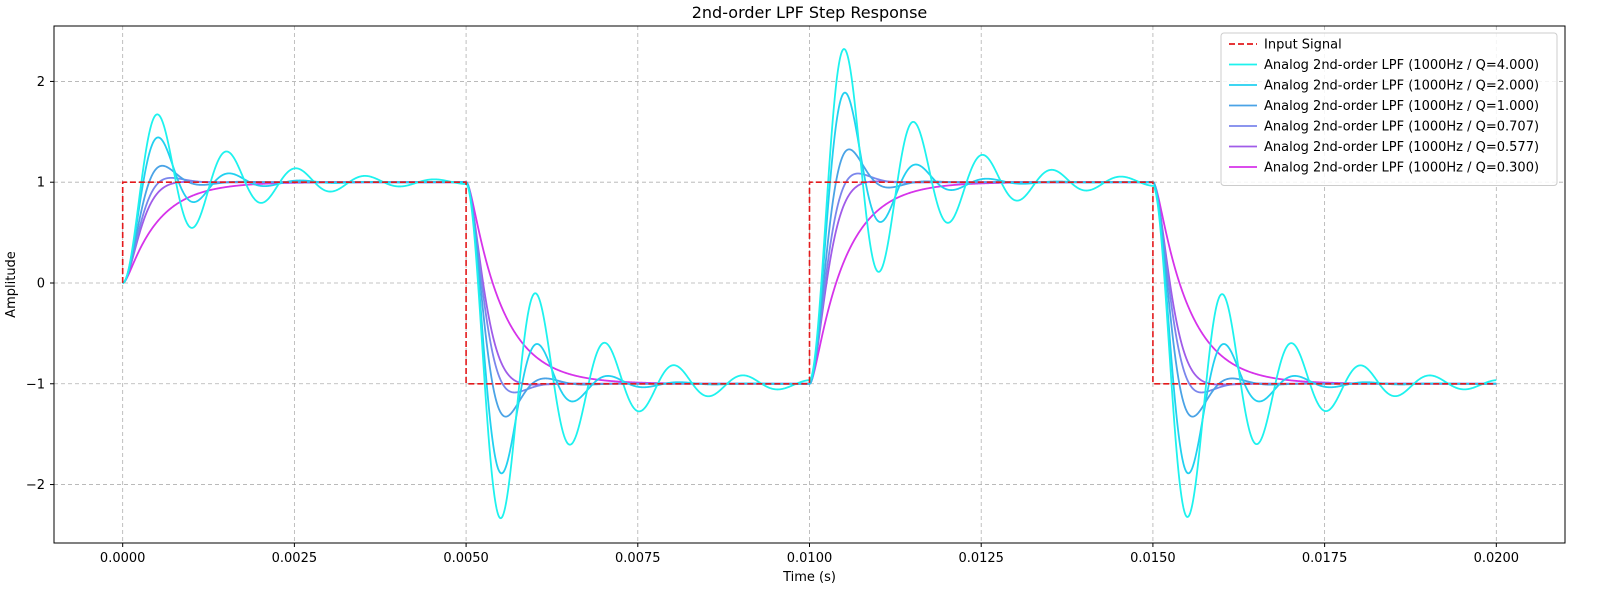  Describe the element at coordinates (810, 12) in the screenshot. I see `chart-title: 2nd-order LPF Step Response` at that location.